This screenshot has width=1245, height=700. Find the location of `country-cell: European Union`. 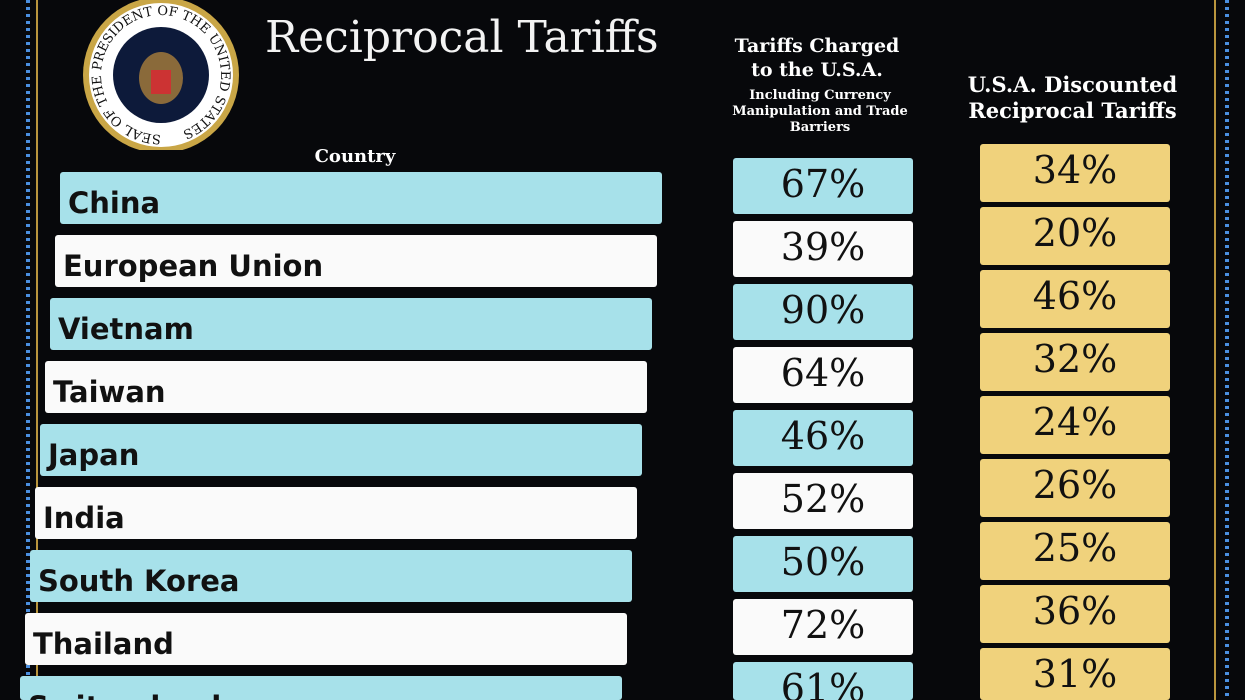

country-cell: European Union is located at coordinates (356, 261).